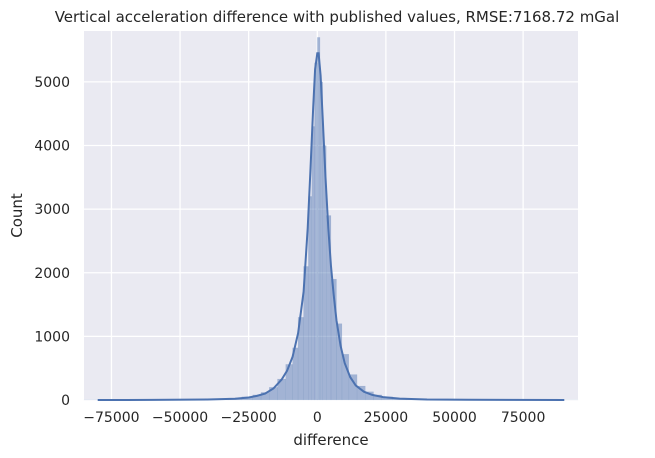 The height and width of the screenshot is (458, 655). I want to click on x-tick-labels: −75000 −50000 −25000 0 25000 50000 75000, so click(314, 418).